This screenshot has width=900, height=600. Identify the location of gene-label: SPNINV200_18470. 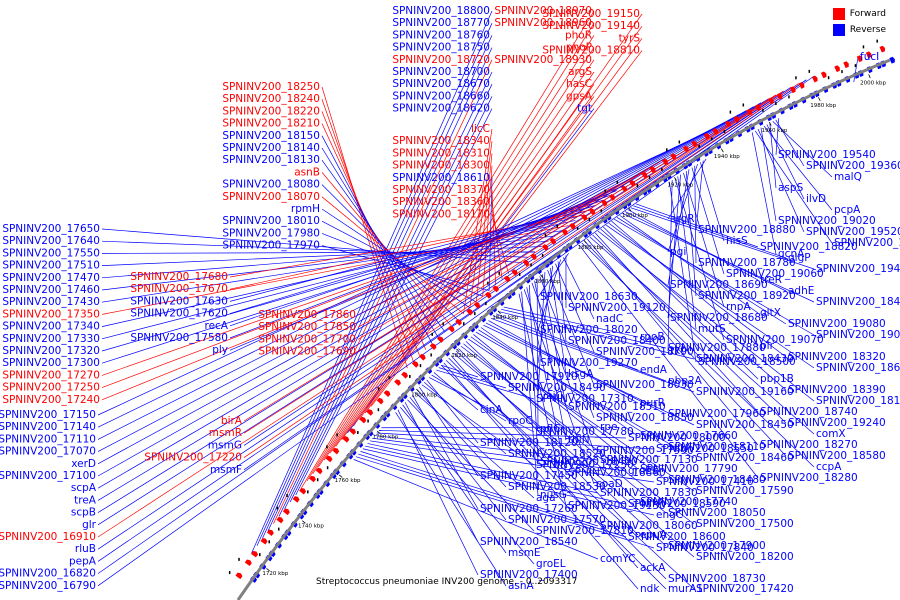
(858, 302).